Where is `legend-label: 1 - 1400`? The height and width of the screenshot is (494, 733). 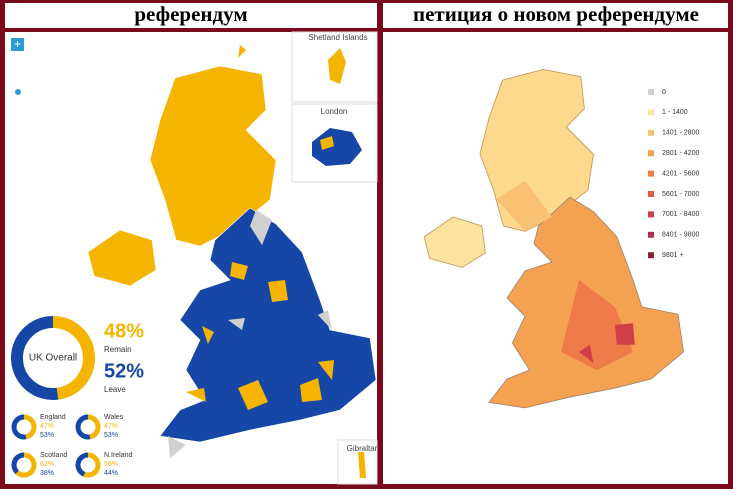
legend-label: 1 - 1400 is located at coordinates (675, 112).